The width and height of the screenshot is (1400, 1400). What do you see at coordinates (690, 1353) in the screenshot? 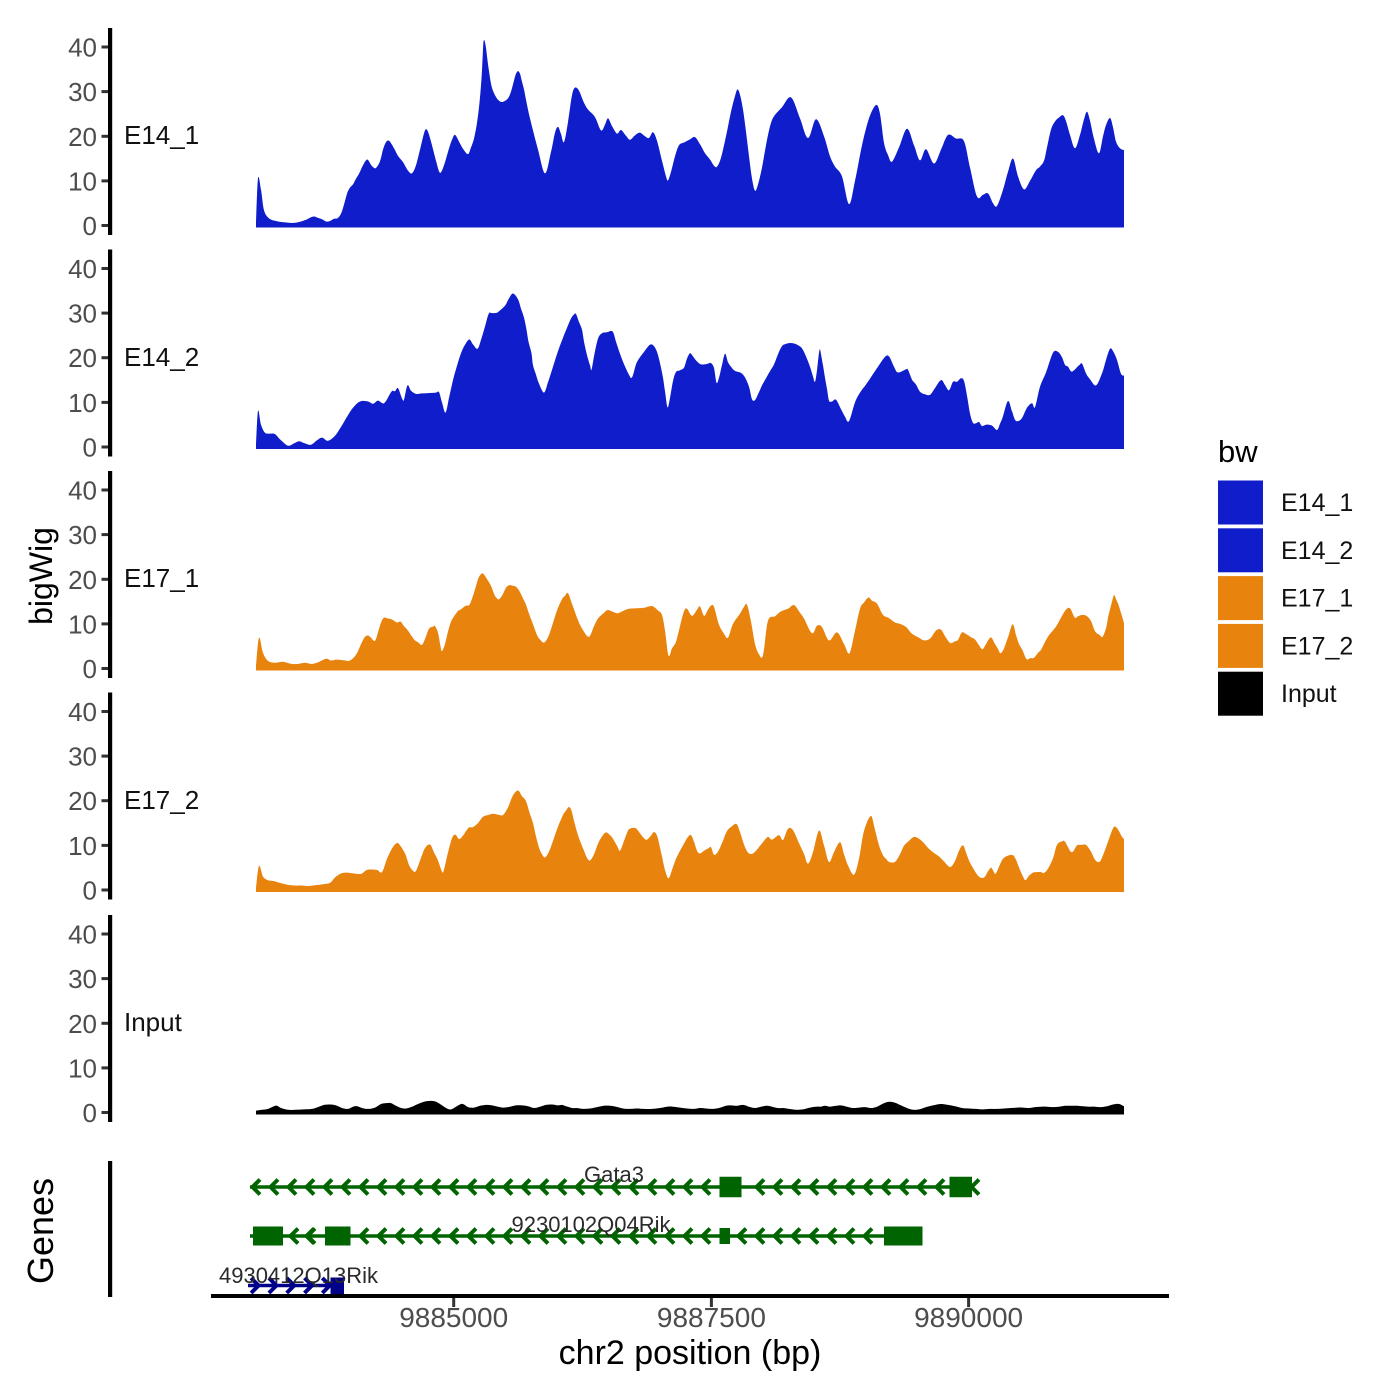
I see `svg-text: chr2 position (bp)` at bounding box center [690, 1353].